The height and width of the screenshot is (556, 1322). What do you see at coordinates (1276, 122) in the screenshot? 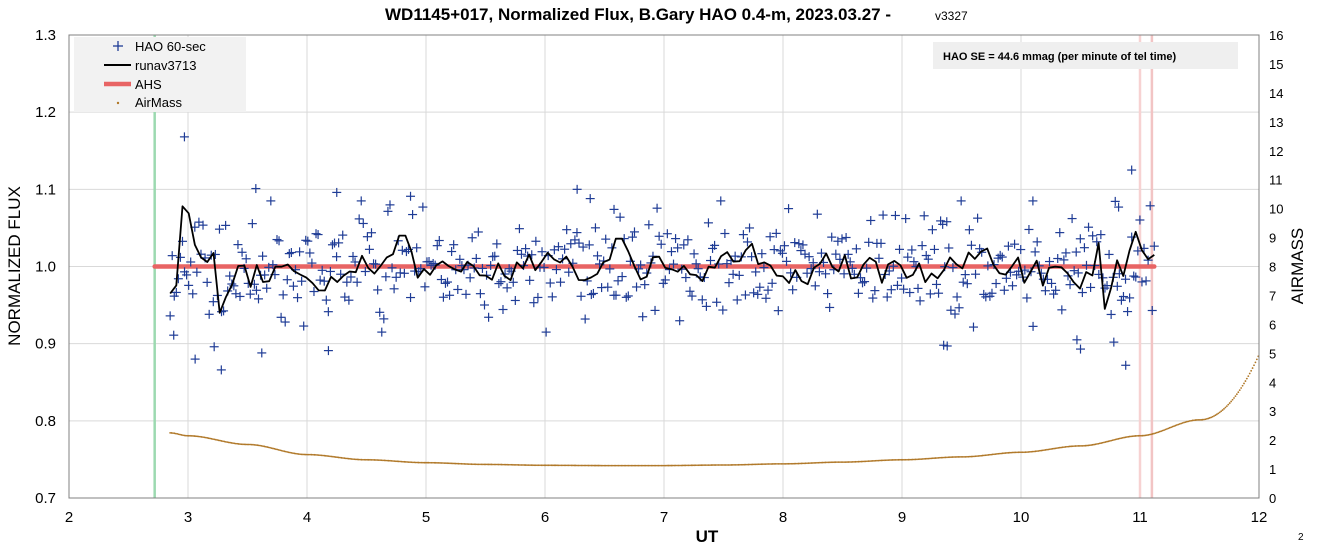
I see `y2-tick-label: 13` at bounding box center [1276, 122].